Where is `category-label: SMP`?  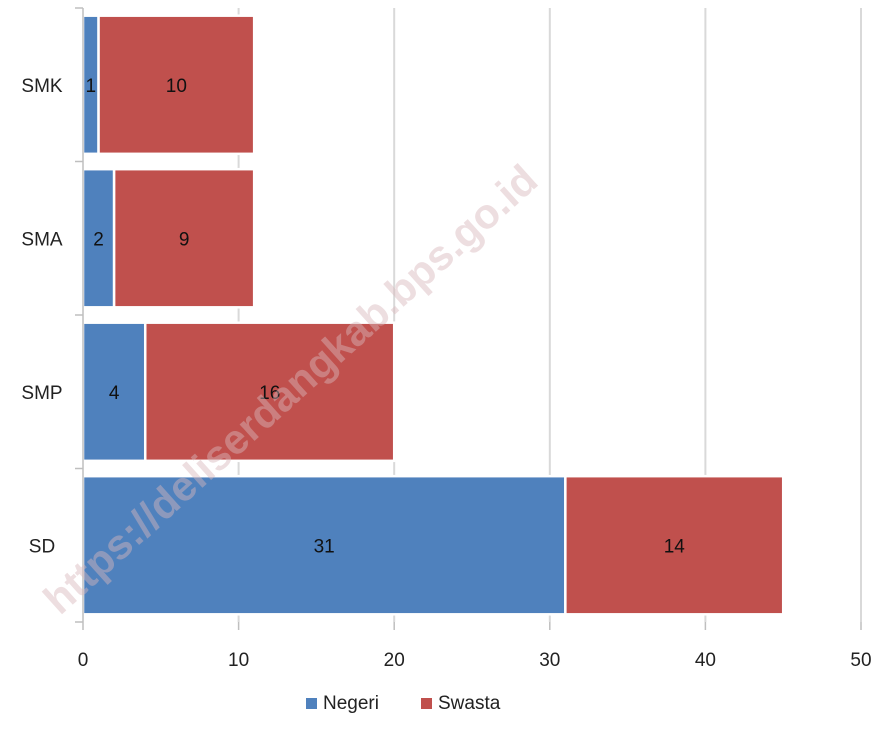
category-label: SMP is located at coordinates (41, 393).